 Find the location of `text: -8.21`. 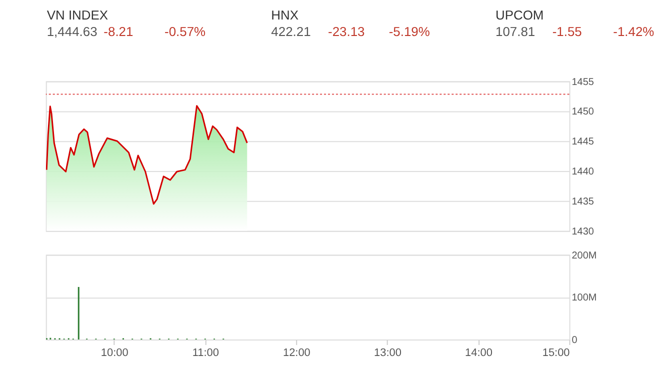

text: -8.21 is located at coordinates (119, 31).